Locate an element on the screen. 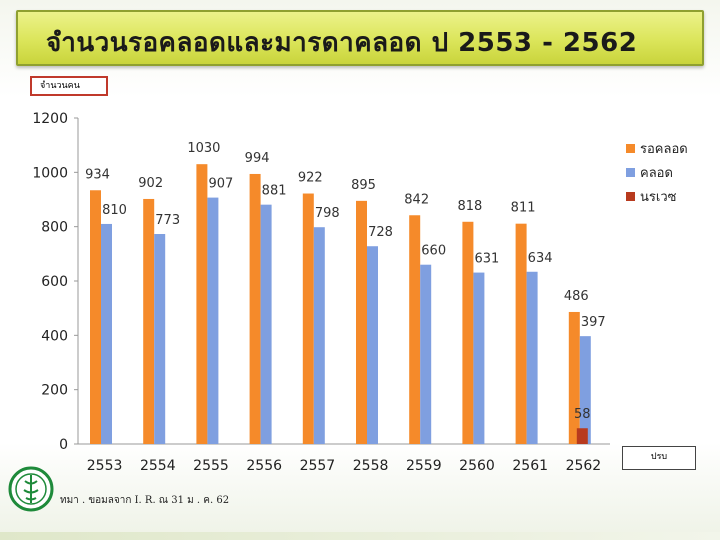 Image resolution: width=720 pixels, height=540 pixels. data-label: 660 is located at coordinates (433, 251).